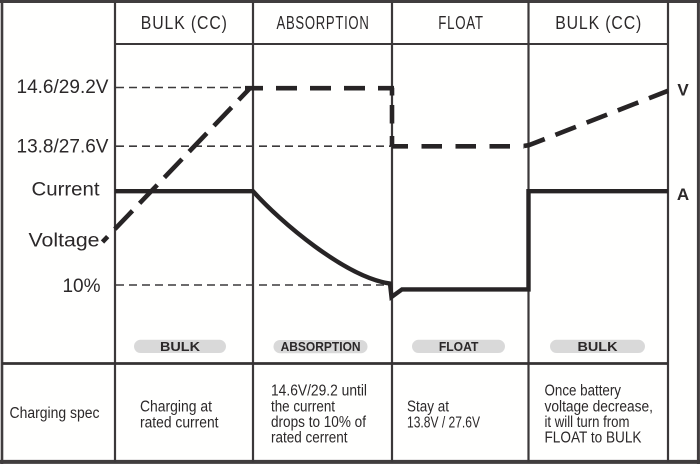 Image resolution: width=700 pixels, height=464 pixels. What do you see at coordinates (303, 407) in the screenshot?
I see `svg-text: the current` at bounding box center [303, 407].